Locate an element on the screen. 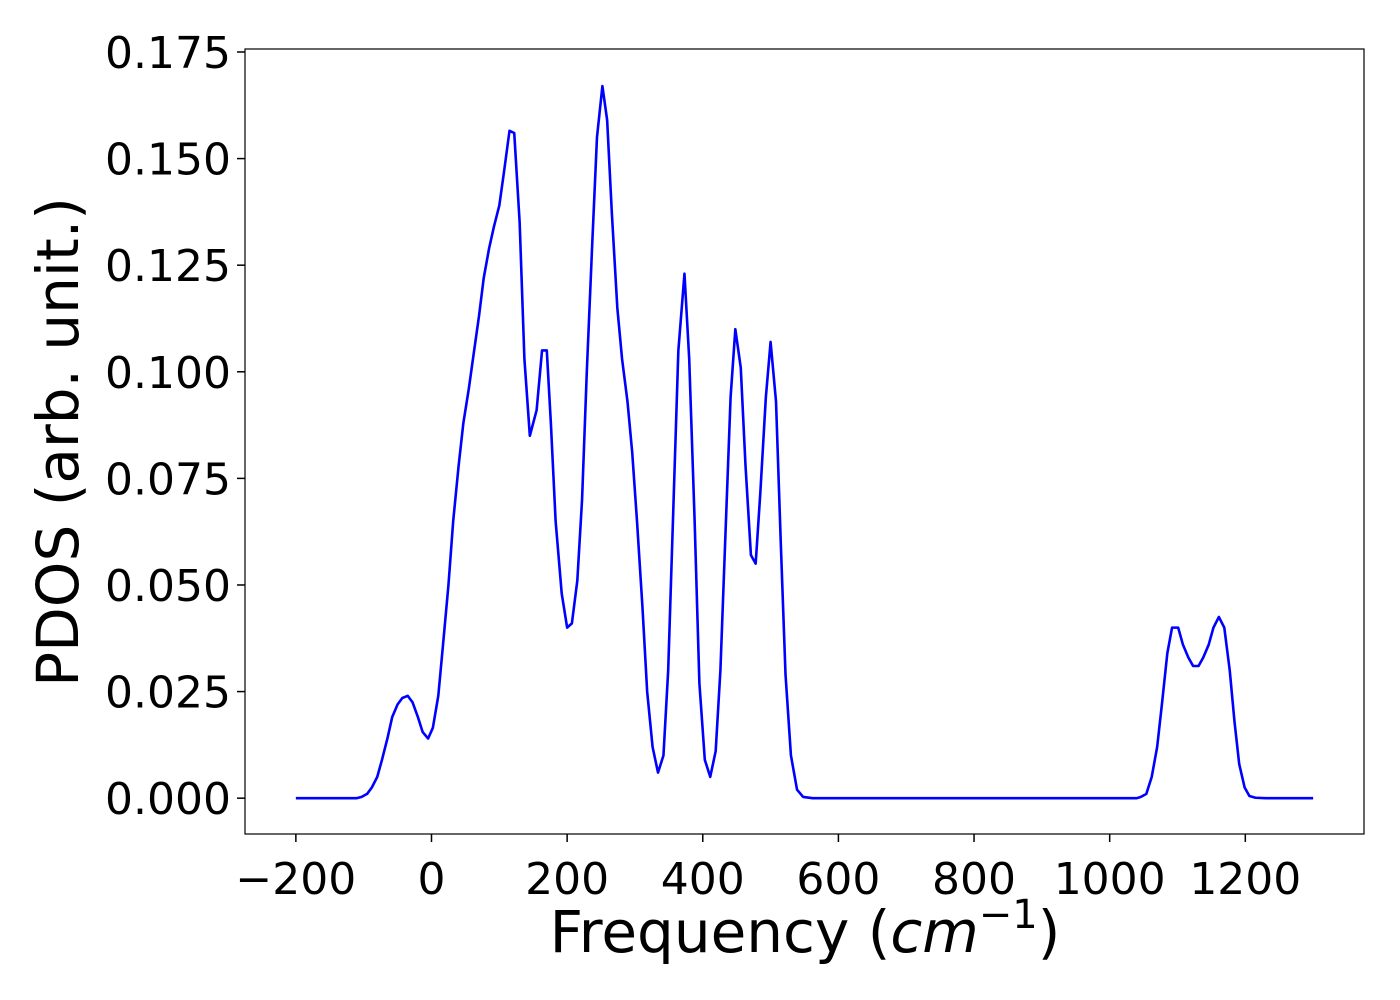 The image size is (1400, 1000). y-tick-label: 0.125 is located at coordinates (168, 266).